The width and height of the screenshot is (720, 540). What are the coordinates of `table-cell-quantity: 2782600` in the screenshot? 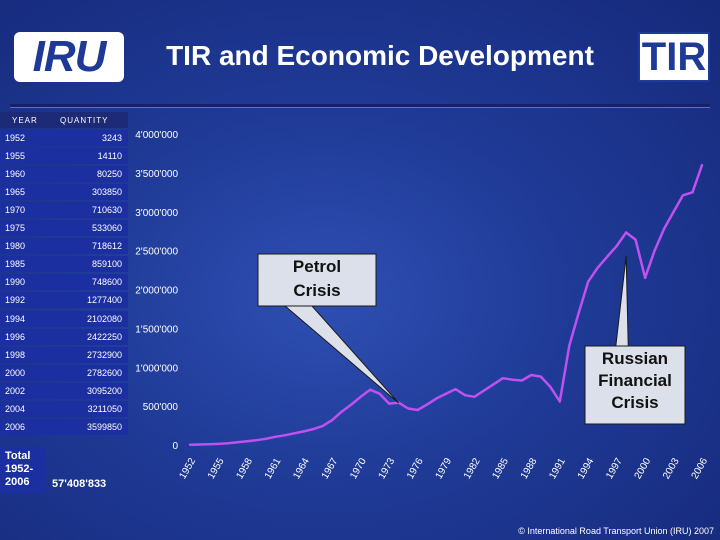 It's located at (104, 372).